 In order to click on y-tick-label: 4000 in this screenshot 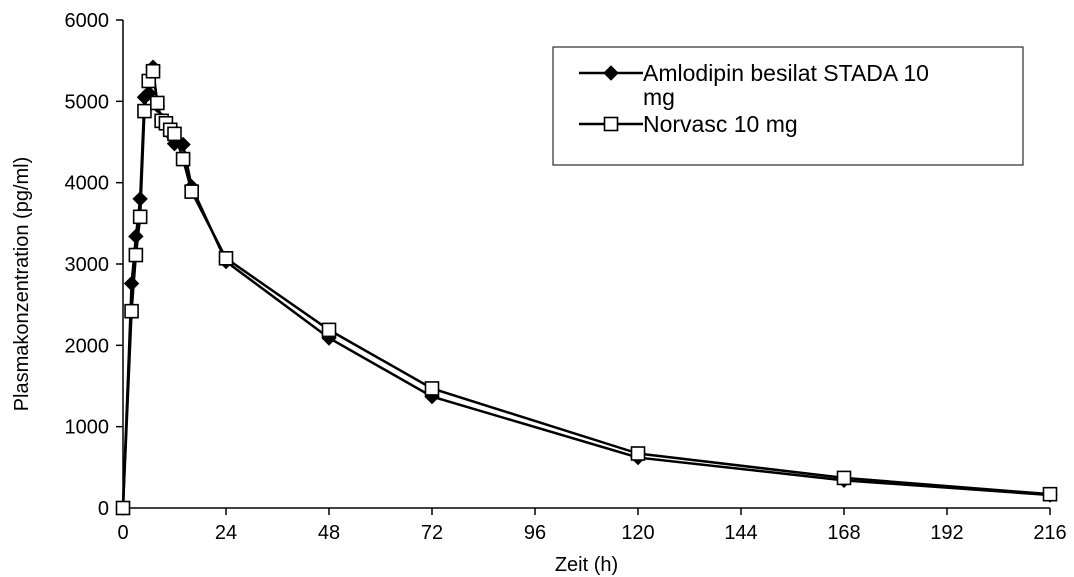, I will do `click(87, 184)`.